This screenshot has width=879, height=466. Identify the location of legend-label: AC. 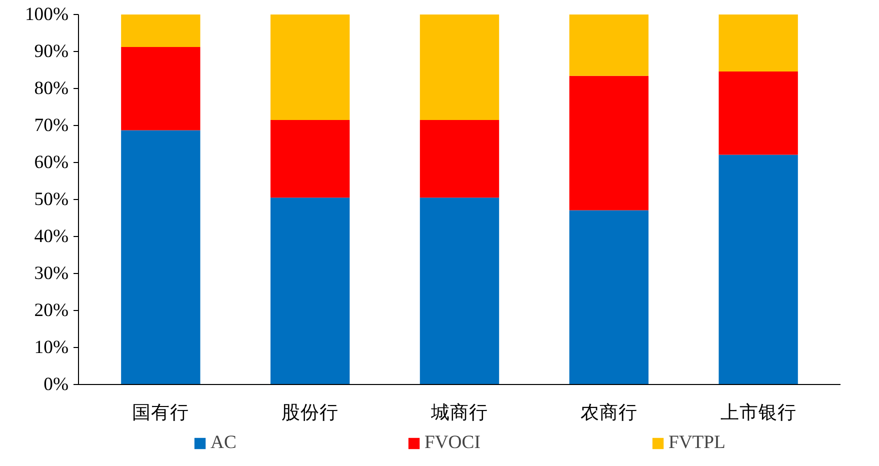
(223, 443).